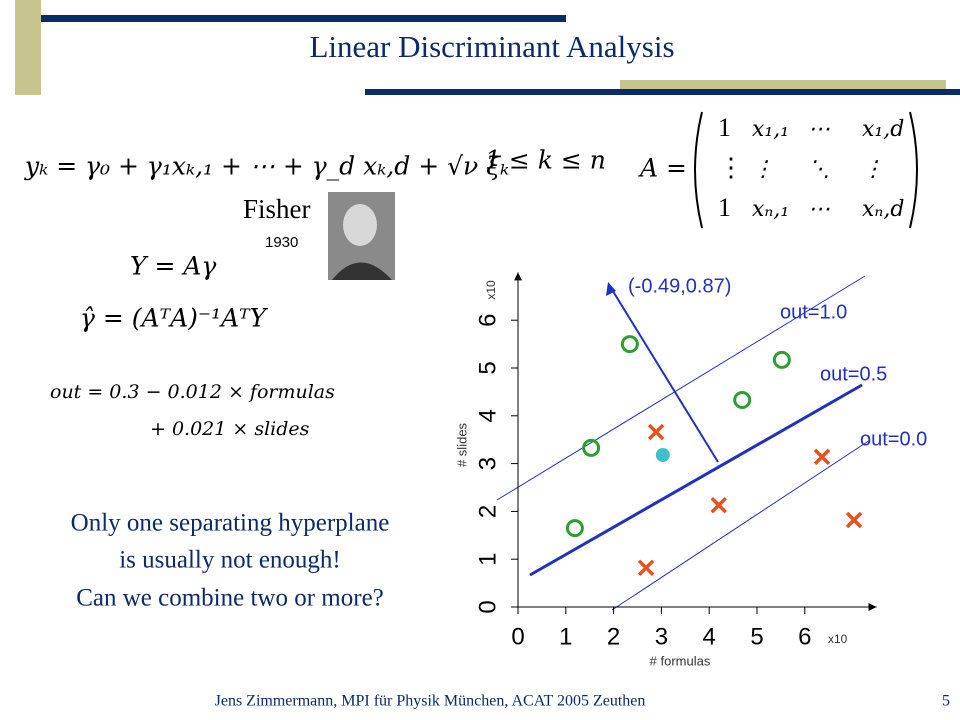 The image size is (960, 720). What do you see at coordinates (487, 415) in the screenshot?
I see `y-tick-label: 4` at bounding box center [487, 415].